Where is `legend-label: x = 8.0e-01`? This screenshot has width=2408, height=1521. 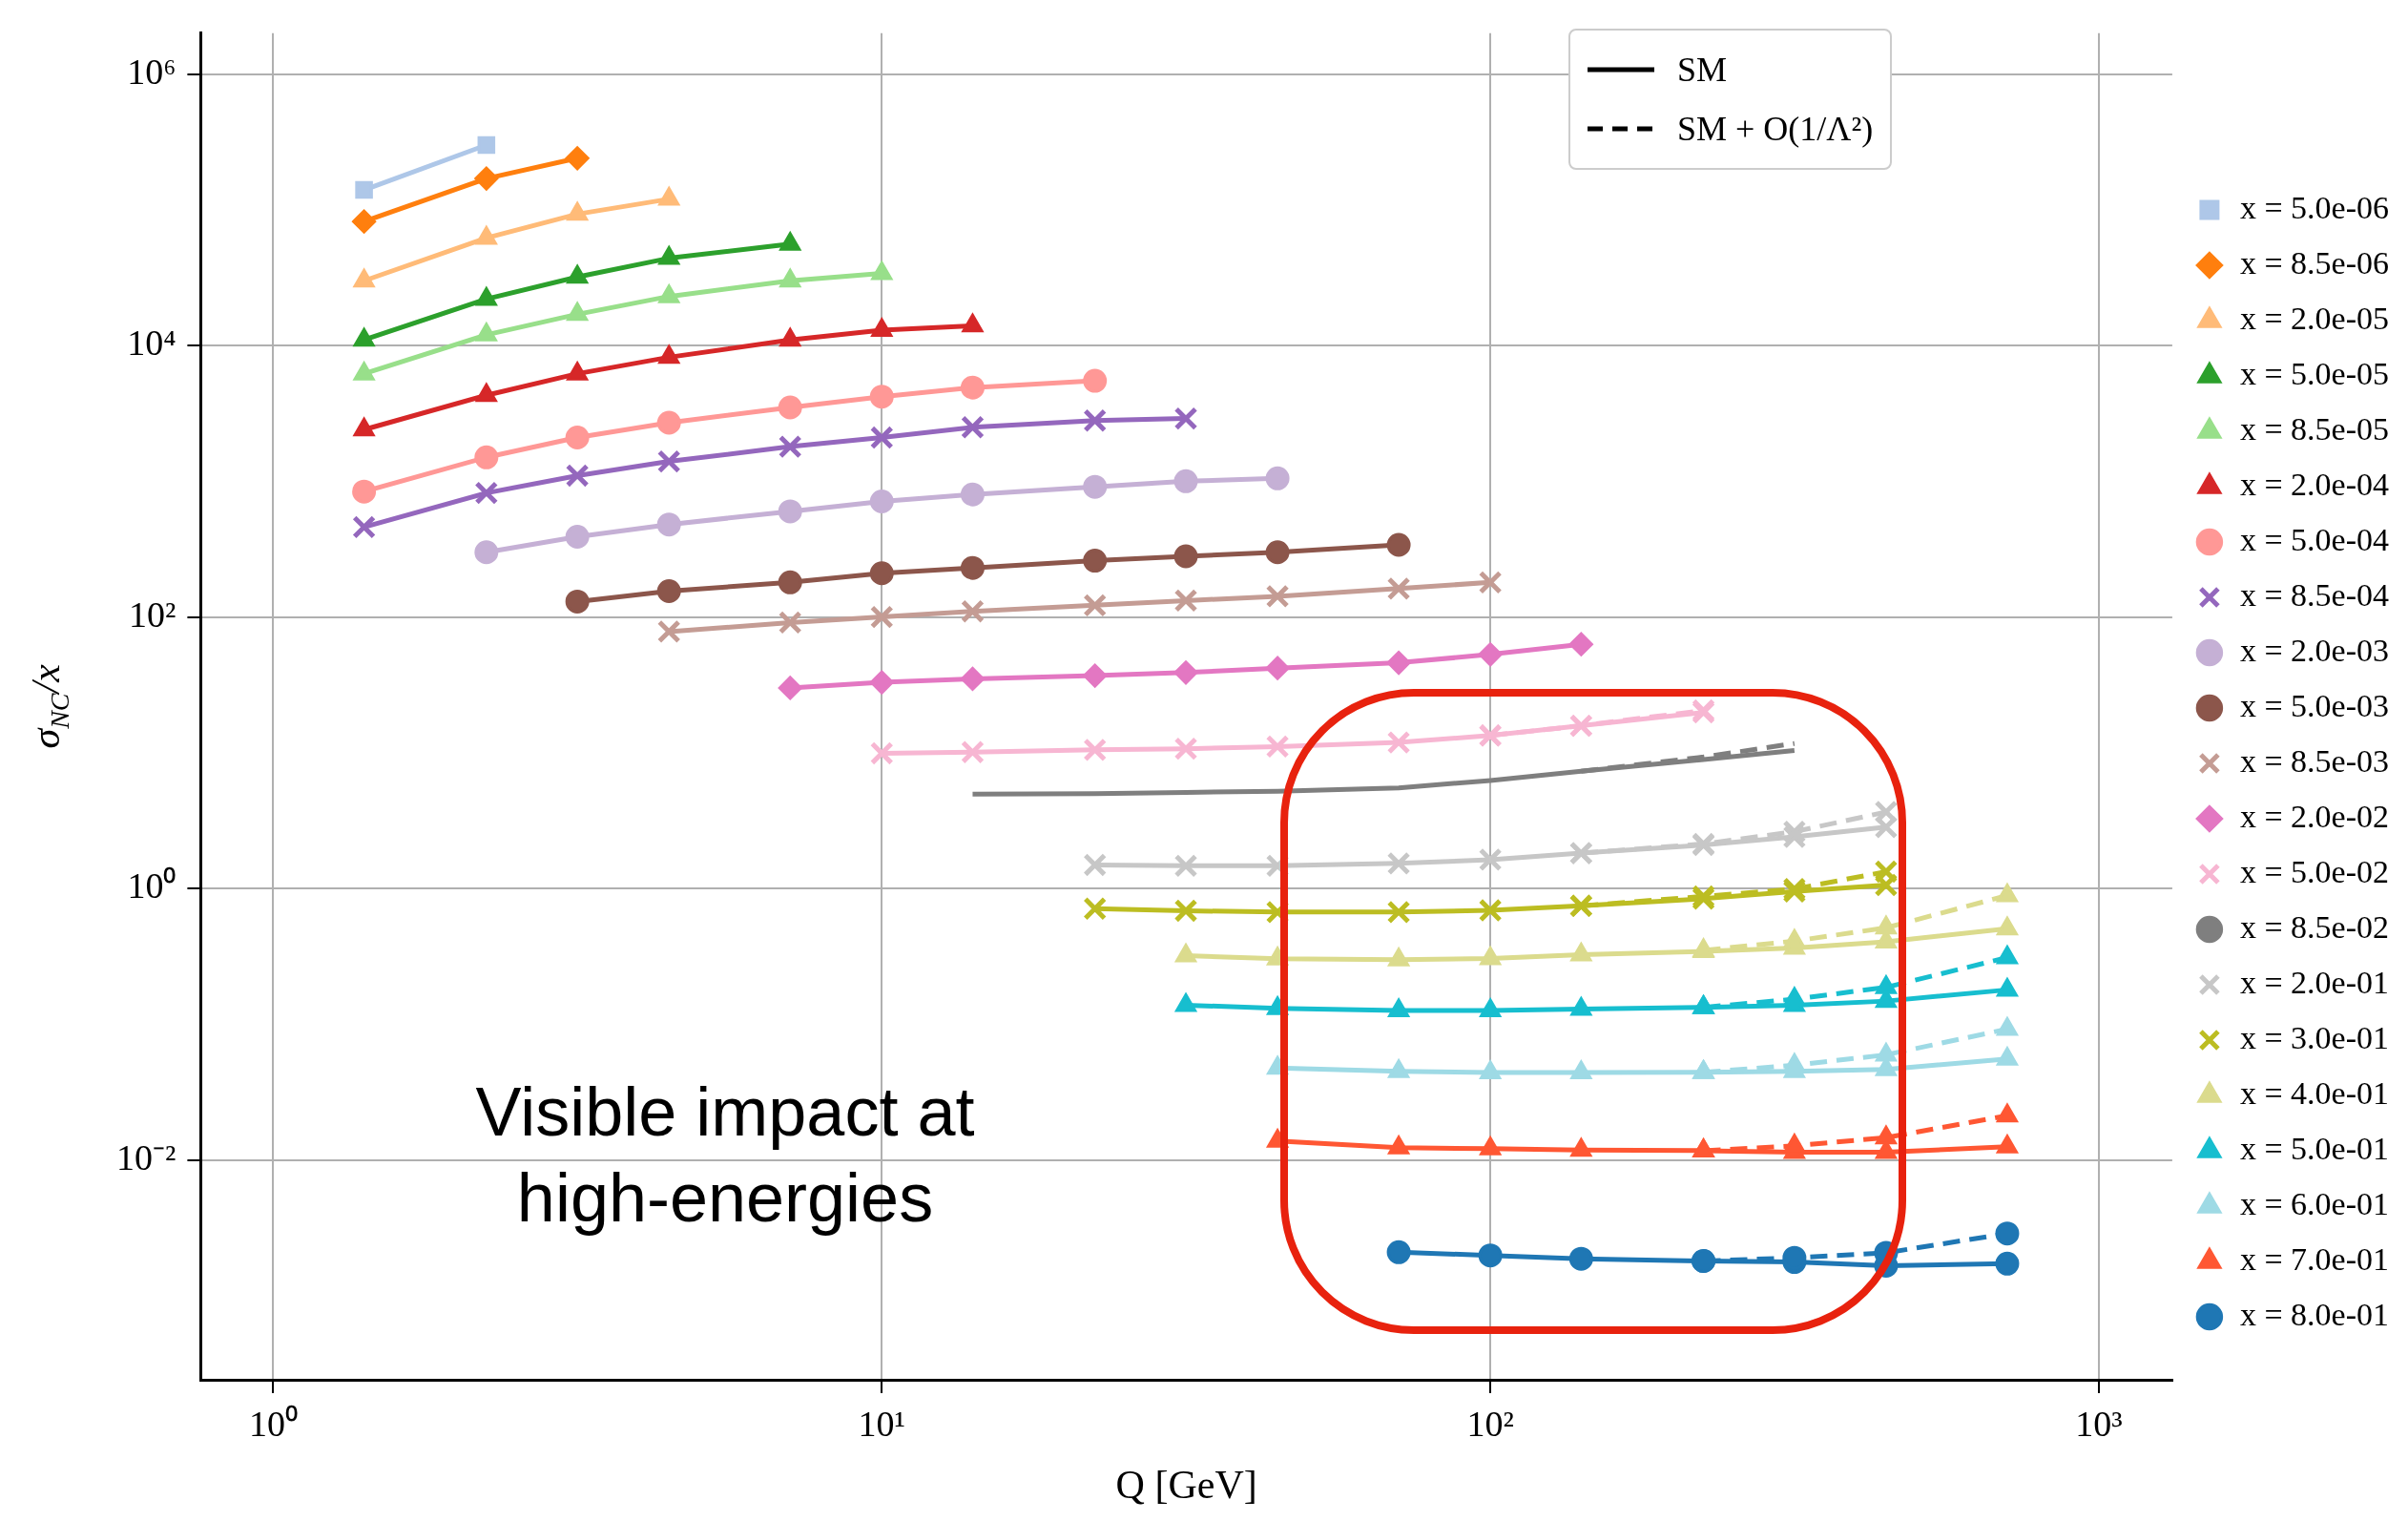 legend-label: x = 8.0e-01 is located at coordinates (2314, 1314).